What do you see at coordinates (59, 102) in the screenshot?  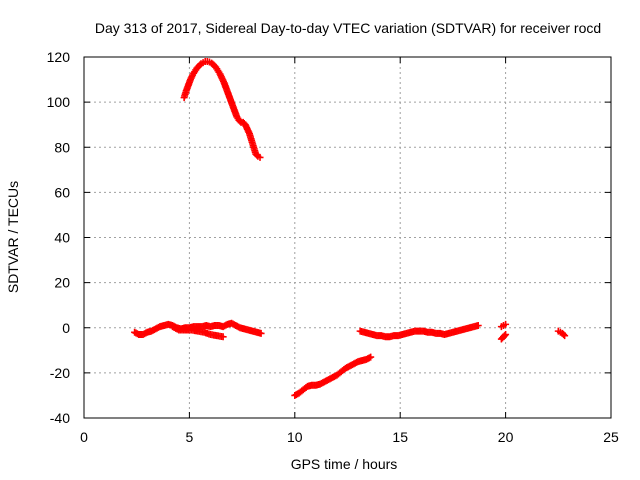 I see `y-tick-label: 100` at bounding box center [59, 102].